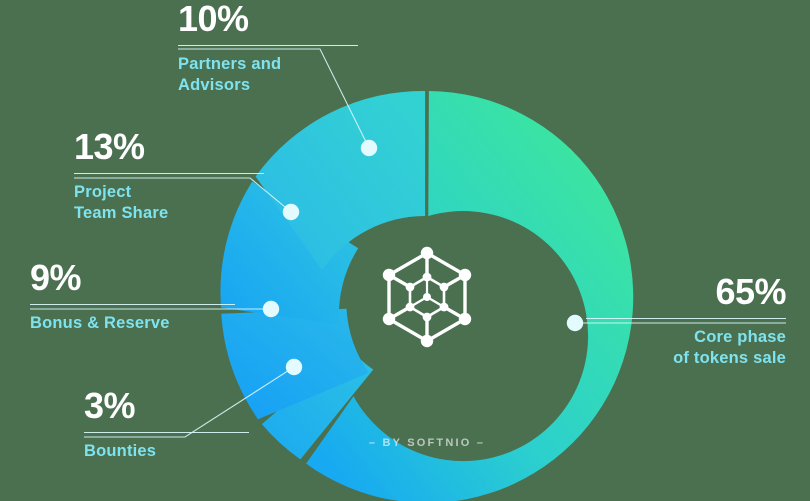 This screenshot has height=501, width=810. What do you see at coordinates (132, 304) in the screenshot?
I see `callout-bonus-rule` at bounding box center [132, 304].